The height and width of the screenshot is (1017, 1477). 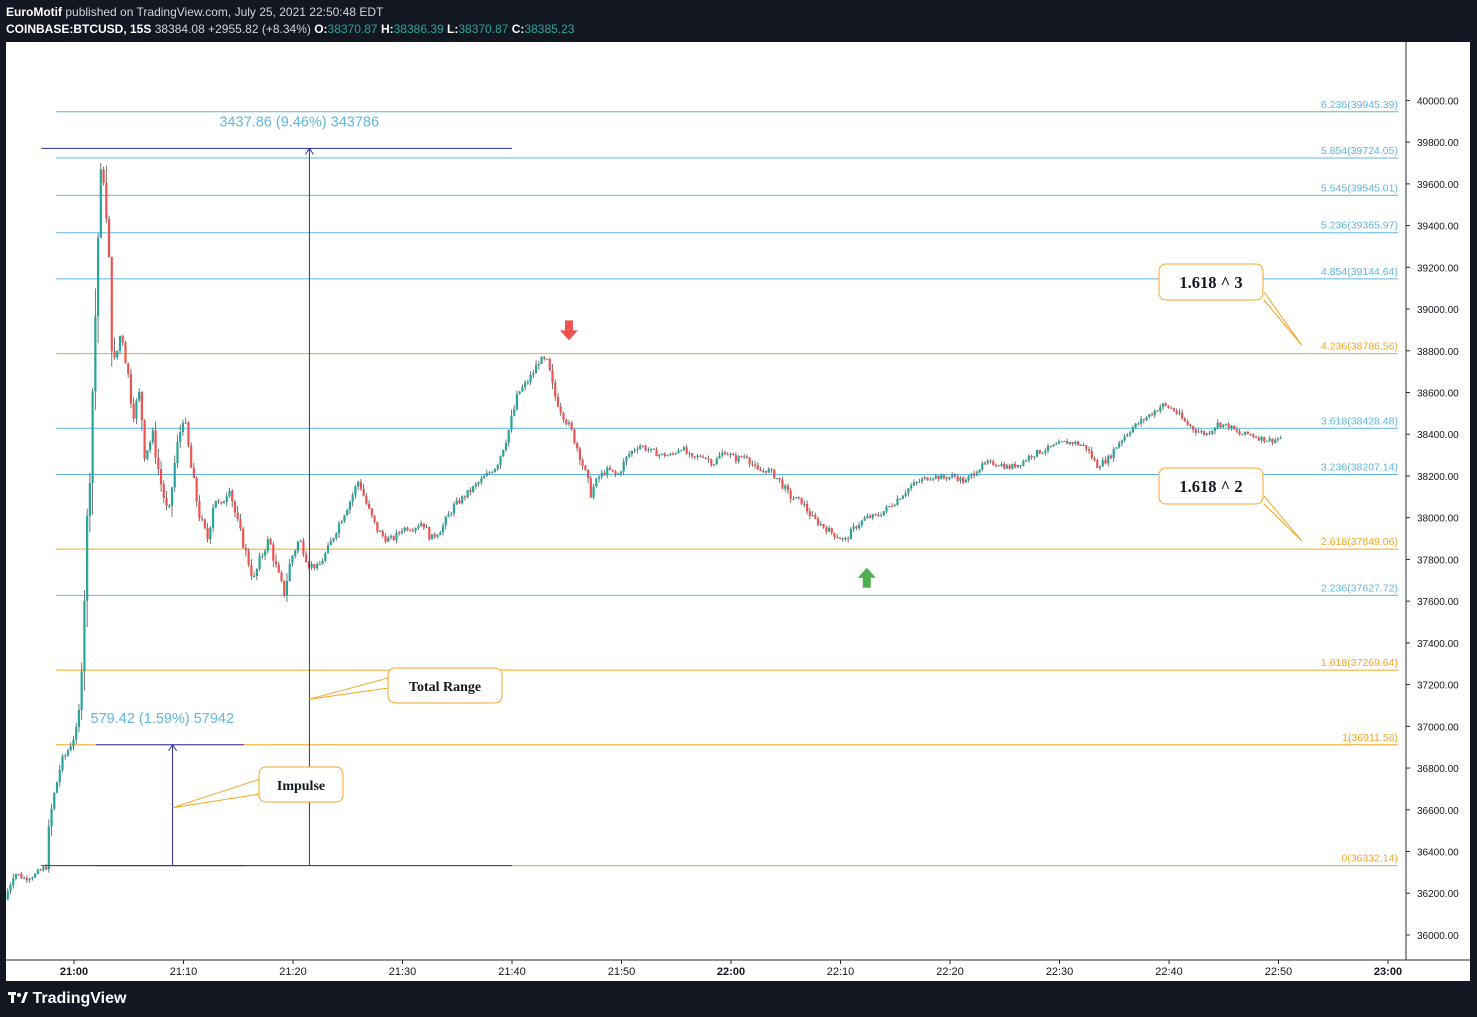 I want to click on callout-text: Total Range, so click(x=445, y=687).